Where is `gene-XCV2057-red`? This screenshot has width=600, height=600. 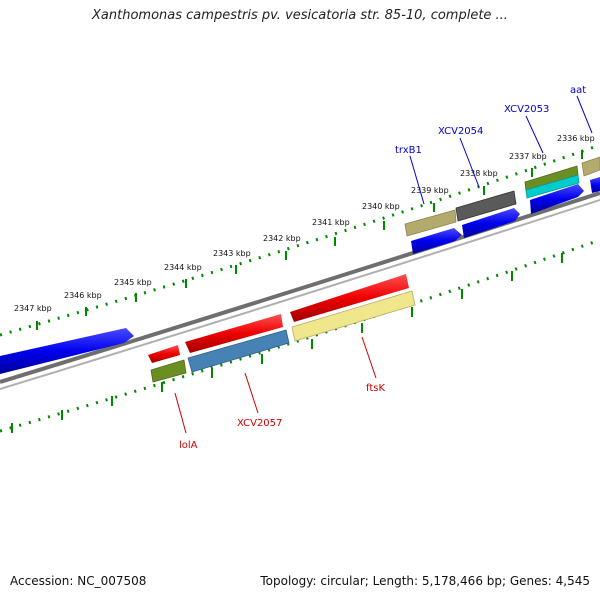 gene-XCV2057-red is located at coordinates (234, 333).